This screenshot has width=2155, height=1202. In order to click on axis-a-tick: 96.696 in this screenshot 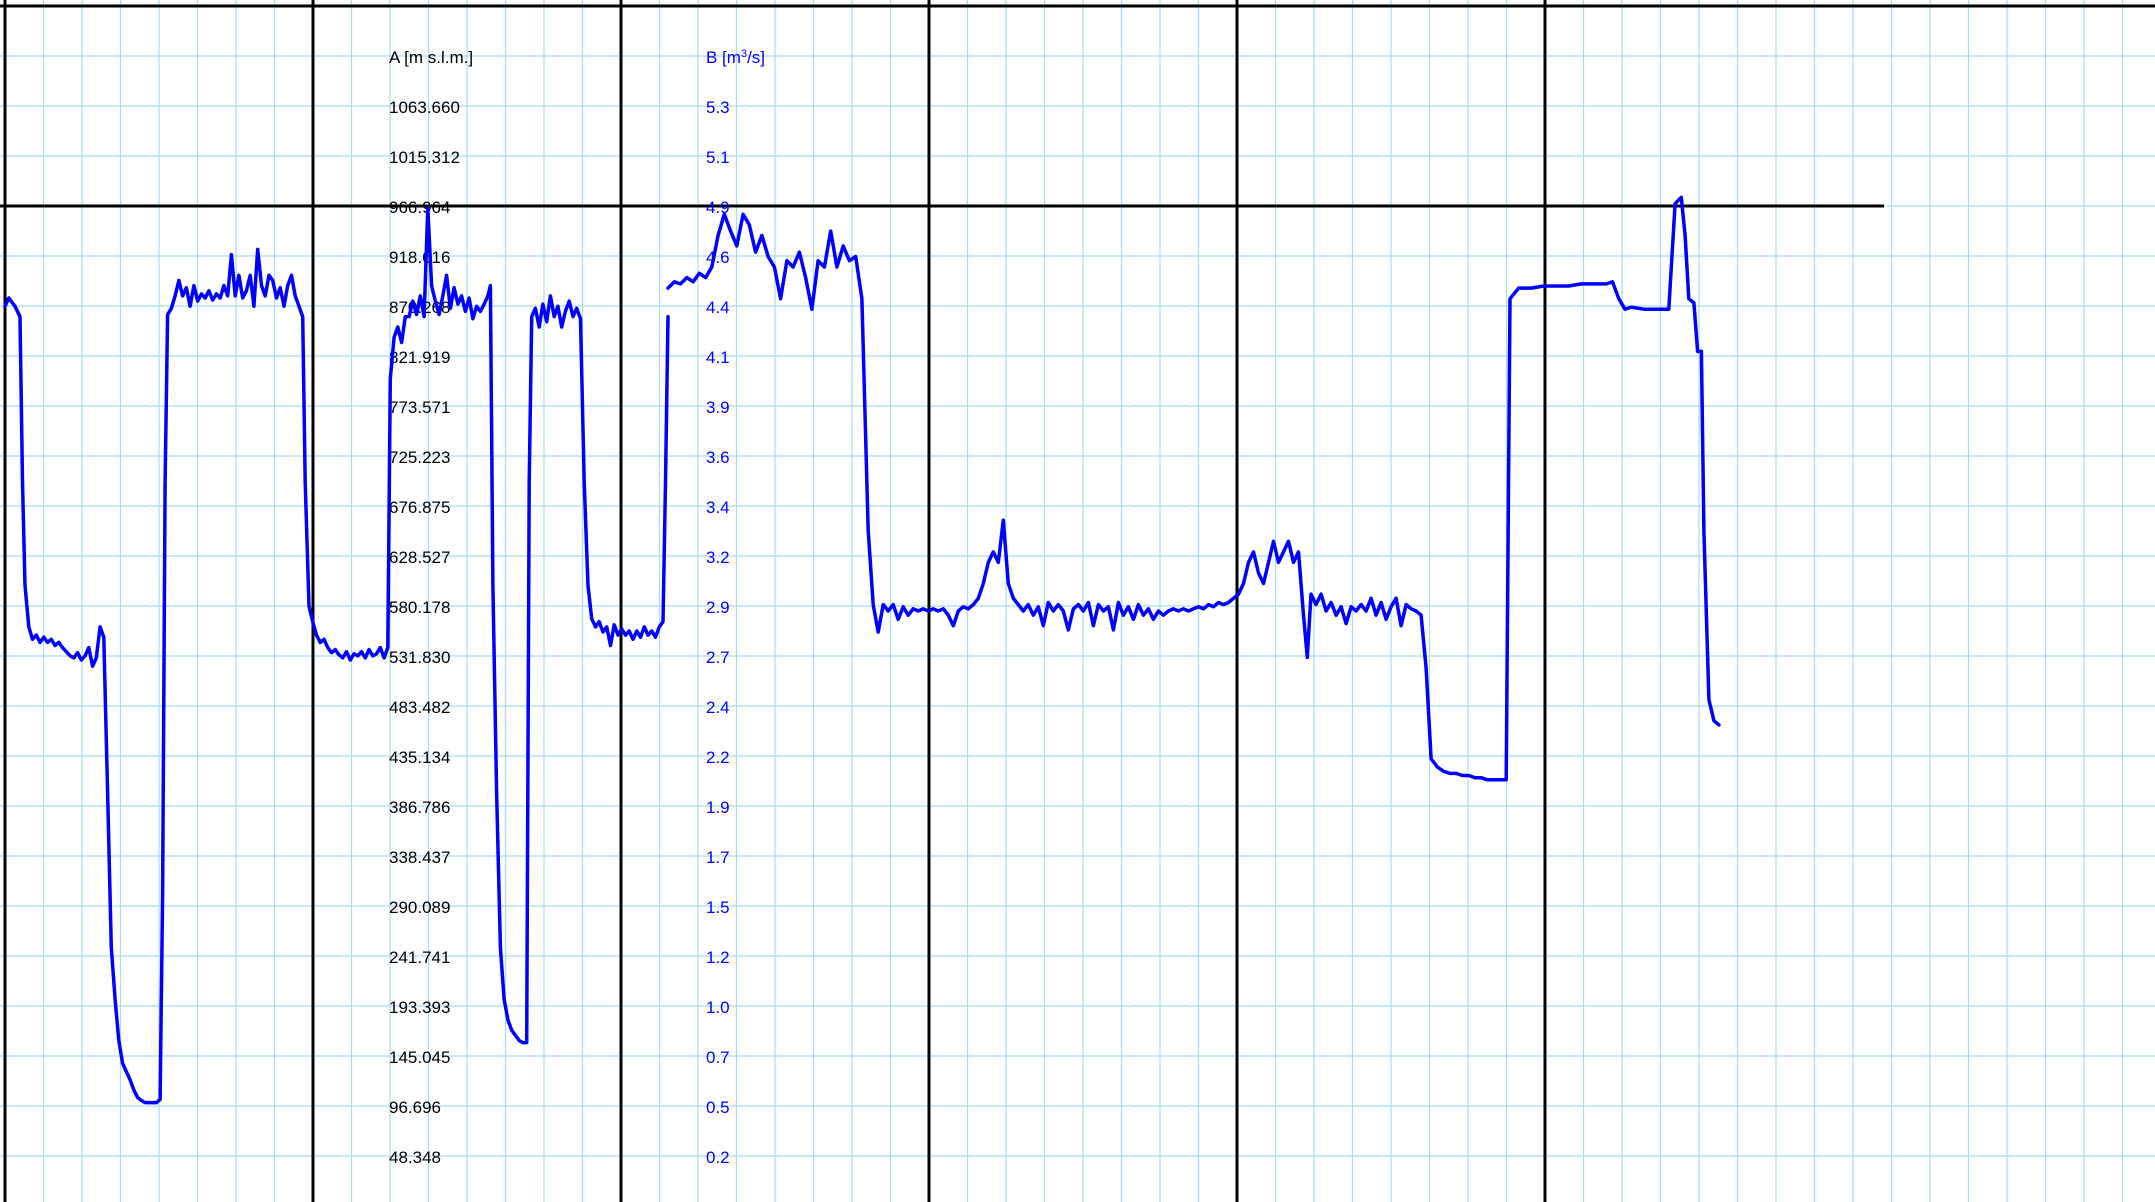, I will do `click(415, 1107)`.